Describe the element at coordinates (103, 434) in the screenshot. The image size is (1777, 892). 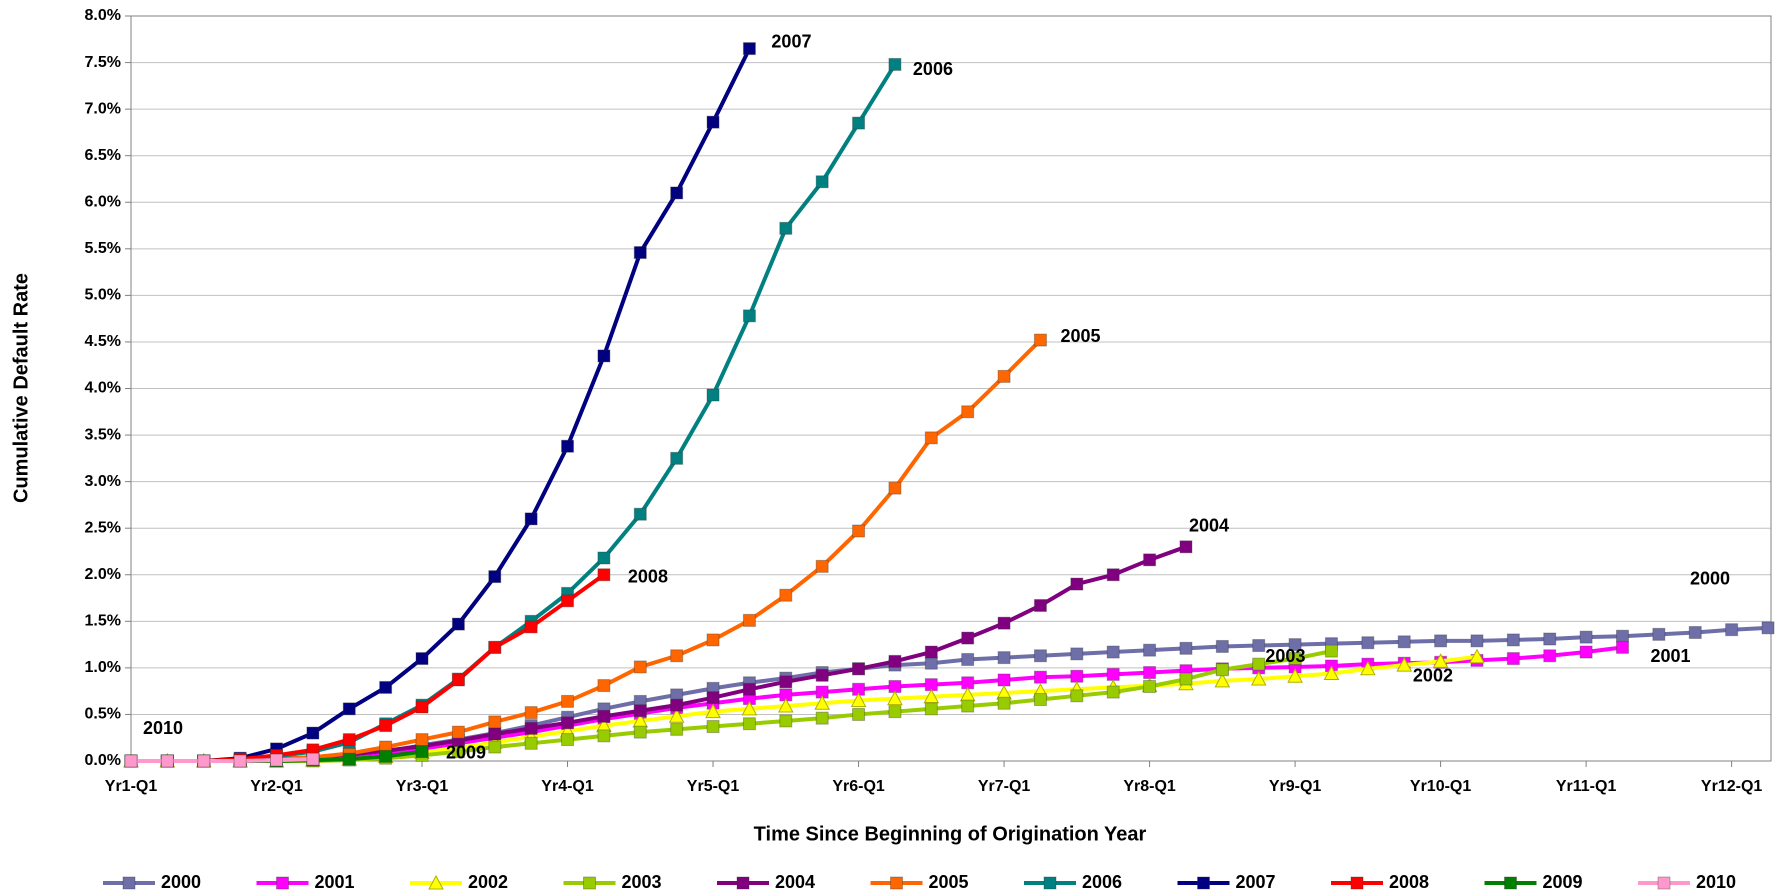
I see `y-tick-label: 3.5%` at that location.